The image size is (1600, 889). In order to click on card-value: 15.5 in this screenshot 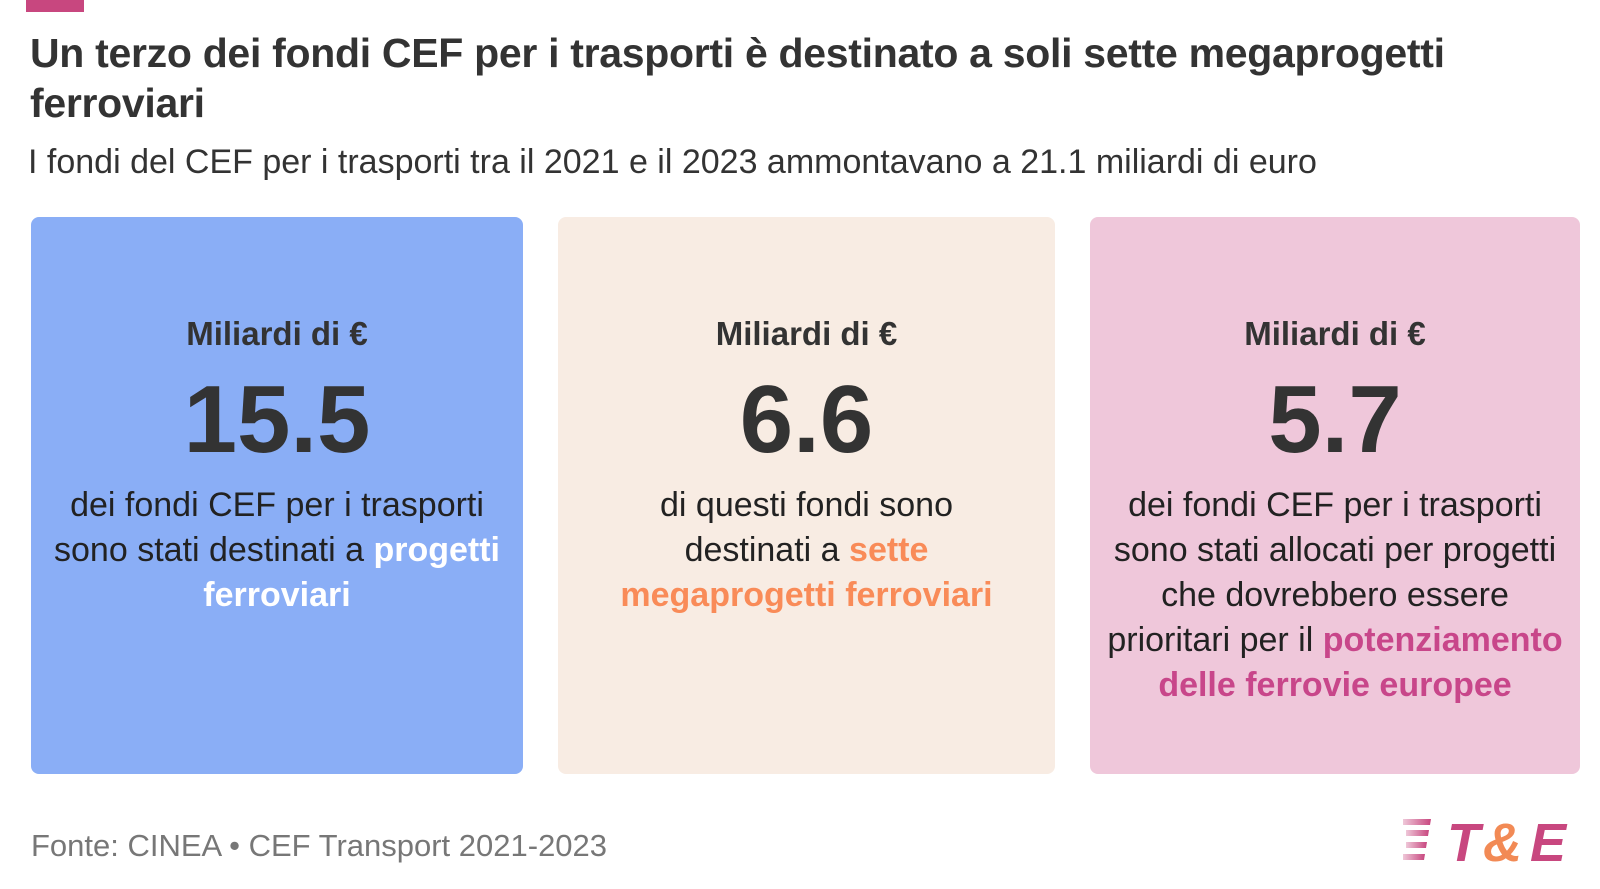, I will do `click(277, 419)`.